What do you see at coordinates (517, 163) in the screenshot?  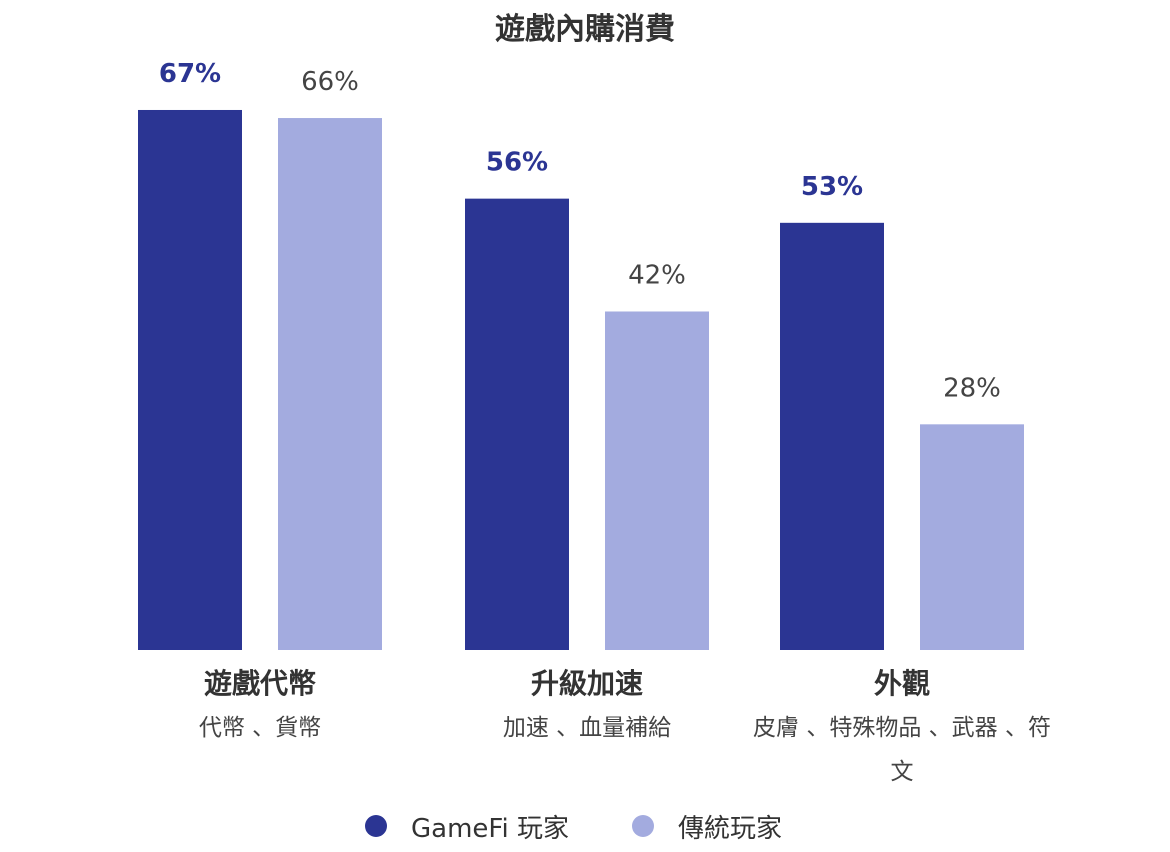 I see `value-label-gamefi-upgrade-boost: 56%` at bounding box center [517, 163].